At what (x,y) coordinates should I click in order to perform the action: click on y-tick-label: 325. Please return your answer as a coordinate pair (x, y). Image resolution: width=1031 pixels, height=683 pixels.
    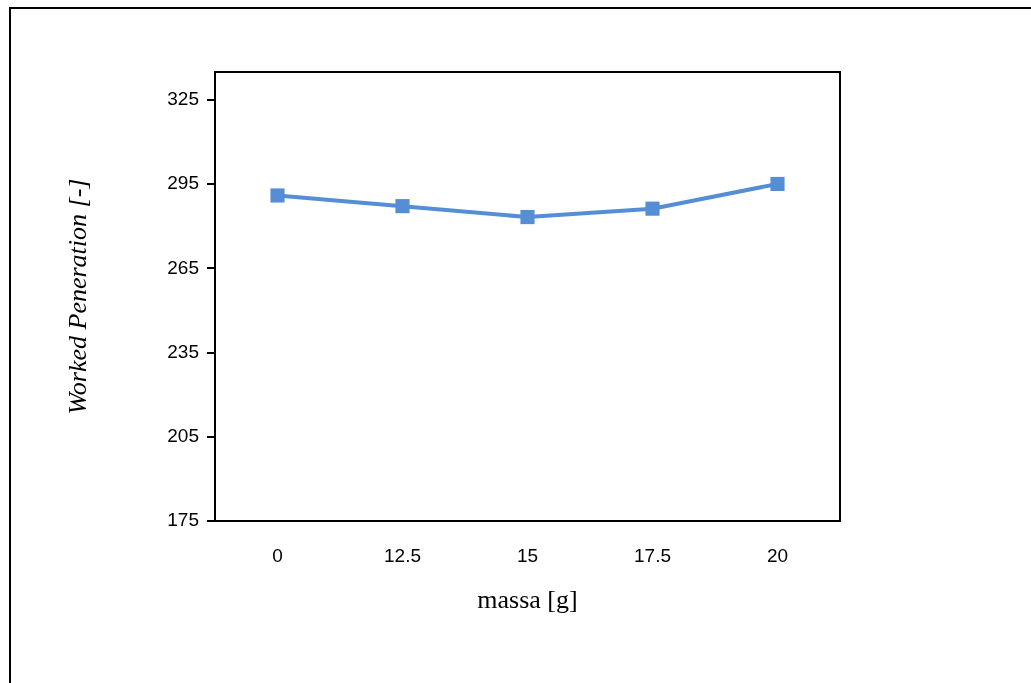
    Looking at the image, I should click on (183, 99).